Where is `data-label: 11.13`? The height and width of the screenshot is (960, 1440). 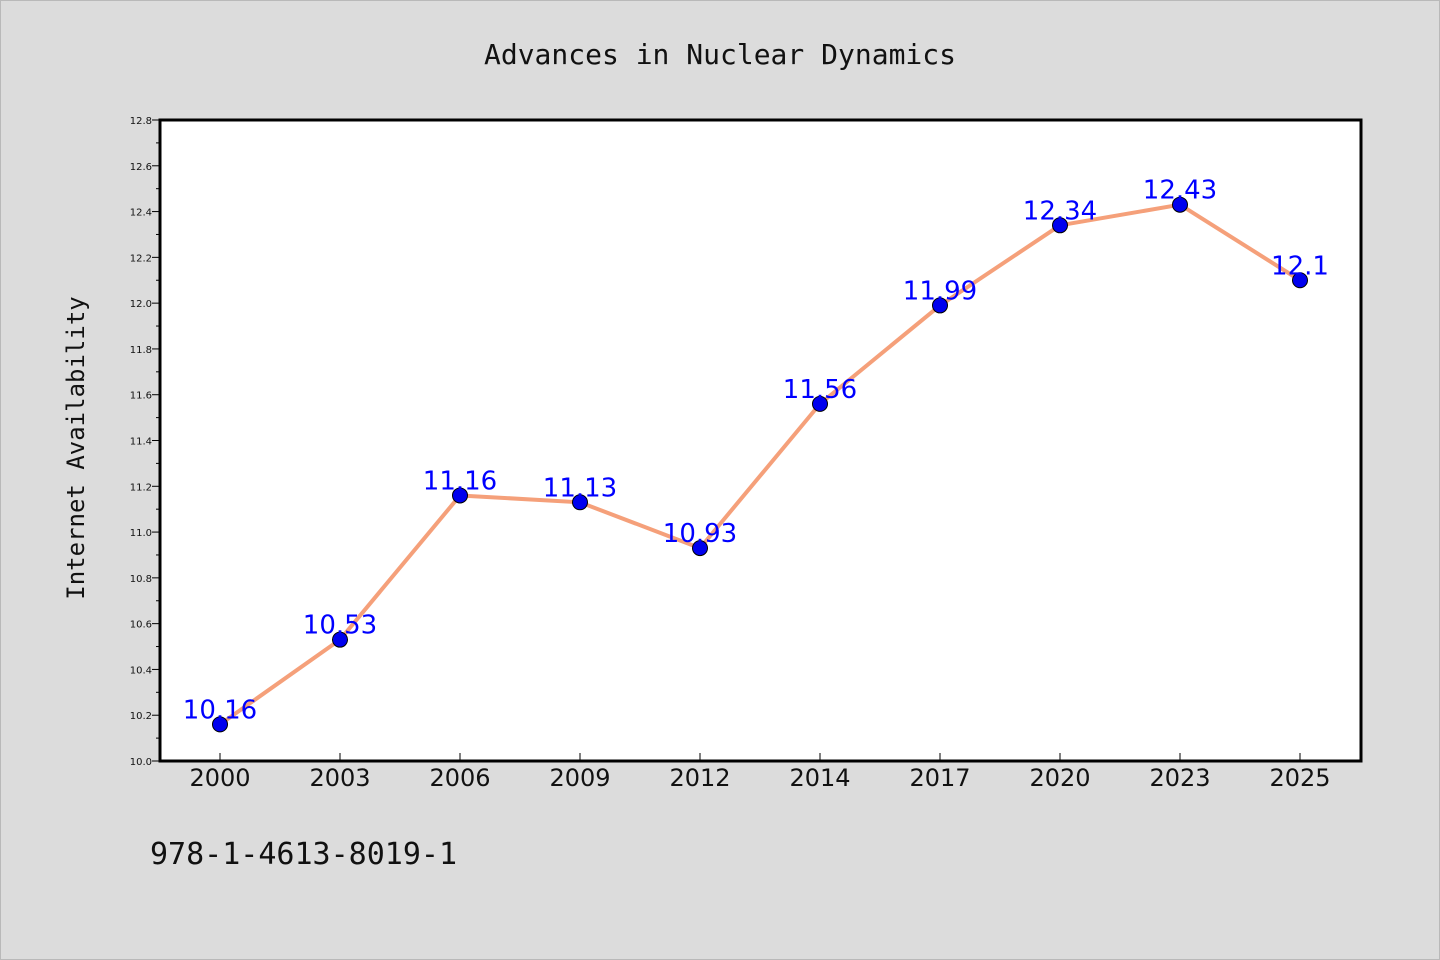
data-label: 11.13 is located at coordinates (580, 488).